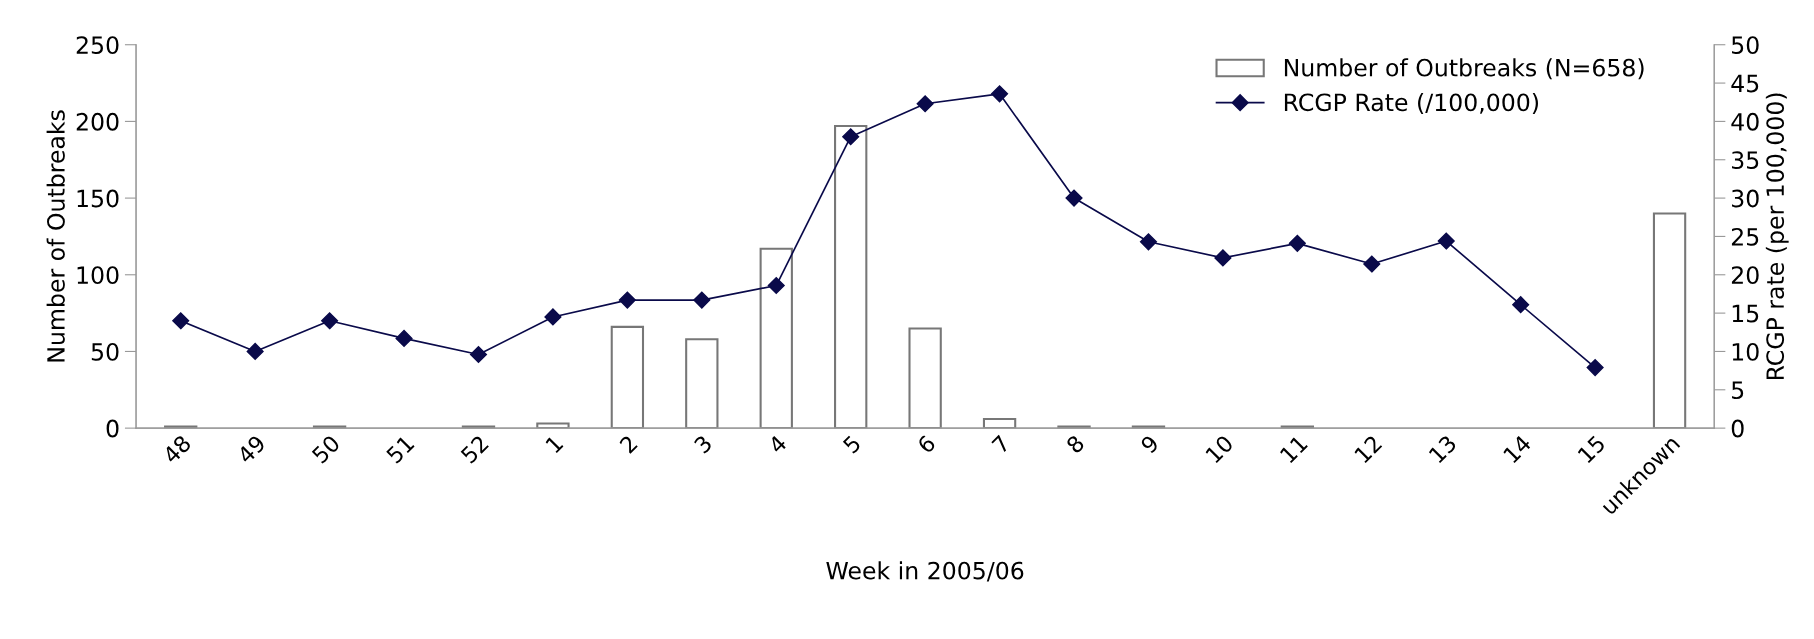 The width and height of the screenshot is (1814, 639). Describe the element at coordinates (1443, 449) in the screenshot. I see `x-tick-label: 13` at that location.